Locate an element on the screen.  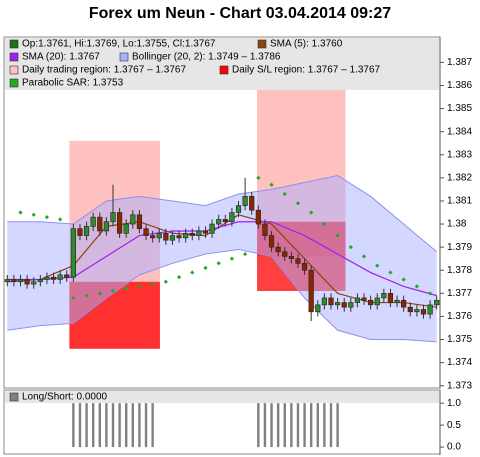
legend-label: Daily S/L region: 1.3767 – 1.3767 is located at coordinates (306, 70).